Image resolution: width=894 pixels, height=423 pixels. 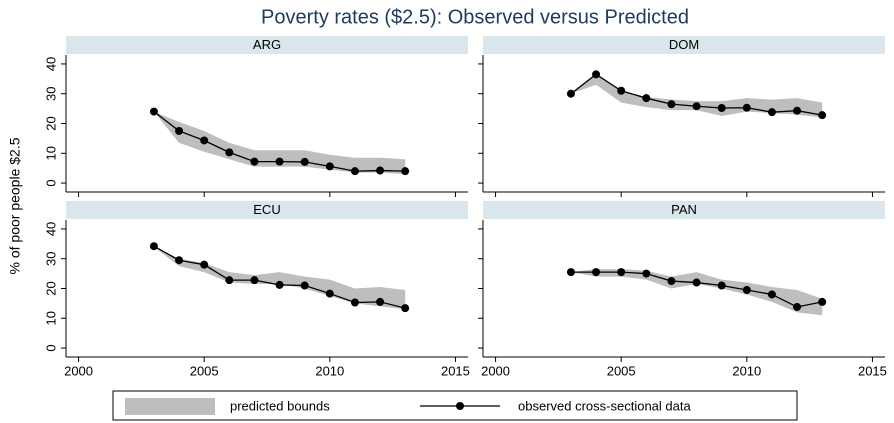 What do you see at coordinates (170, 406) in the screenshot?
I see `legend-swatch` at bounding box center [170, 406].